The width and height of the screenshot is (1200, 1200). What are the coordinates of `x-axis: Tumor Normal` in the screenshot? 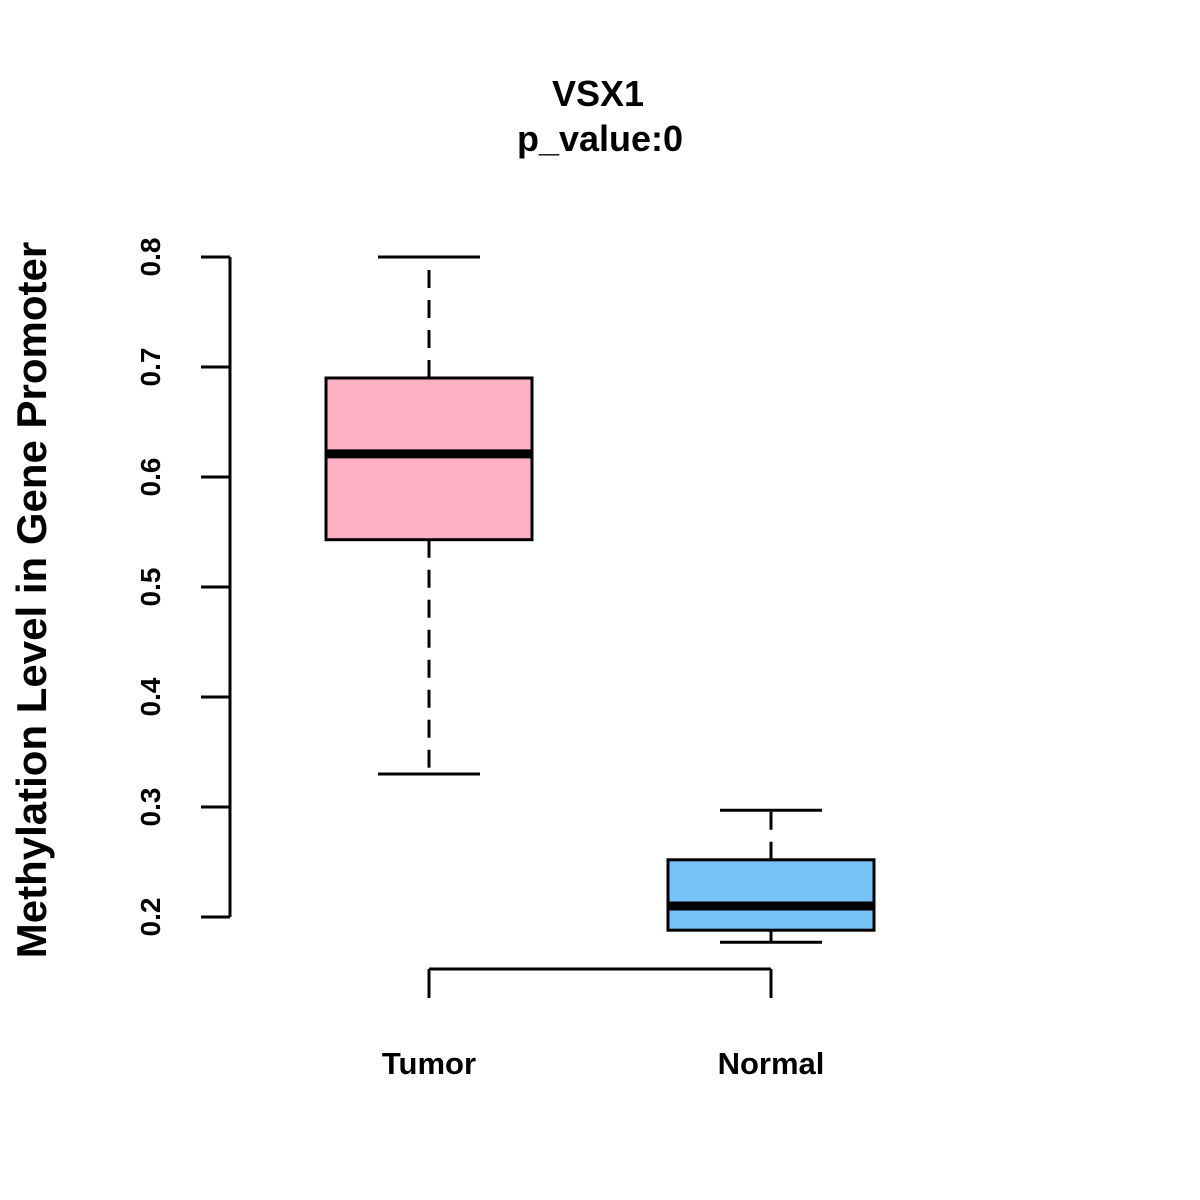 It's located at (603, 1024).